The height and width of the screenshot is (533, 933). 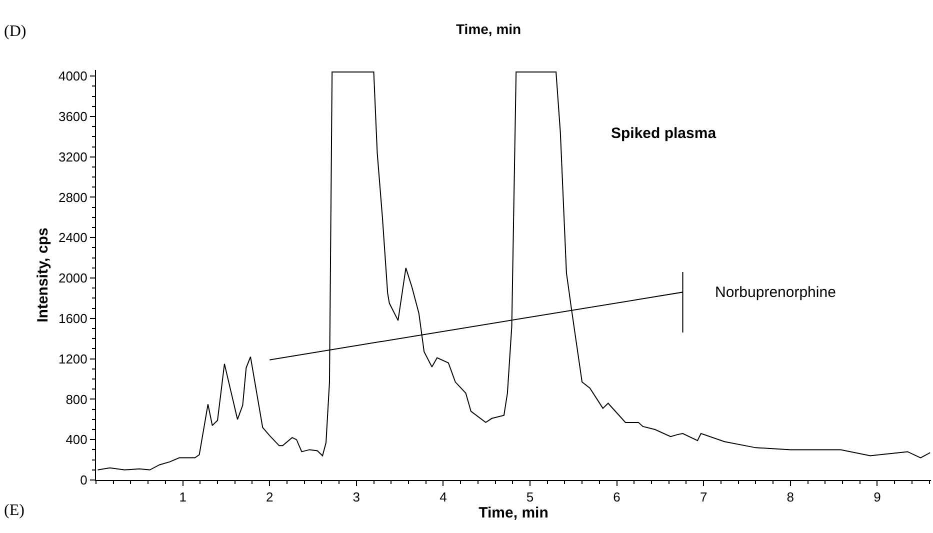 What do you see at coordinates (530, 497) in the screenshot?
I see `x-tick-label: 5` at bounding box center [530, 497].